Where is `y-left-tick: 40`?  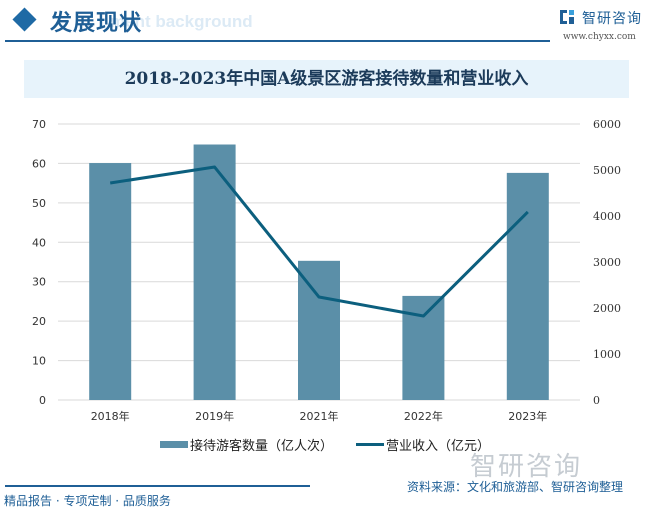 y-left-tick: 40 is located at coordinates (39, 242).